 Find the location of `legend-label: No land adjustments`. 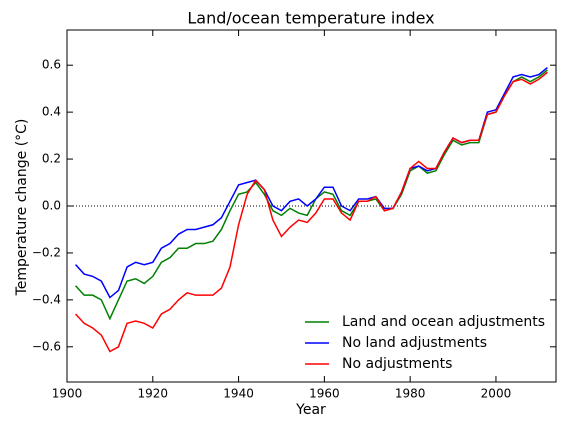

legend-label: No land adjustments is located at coordinates (414, 343).